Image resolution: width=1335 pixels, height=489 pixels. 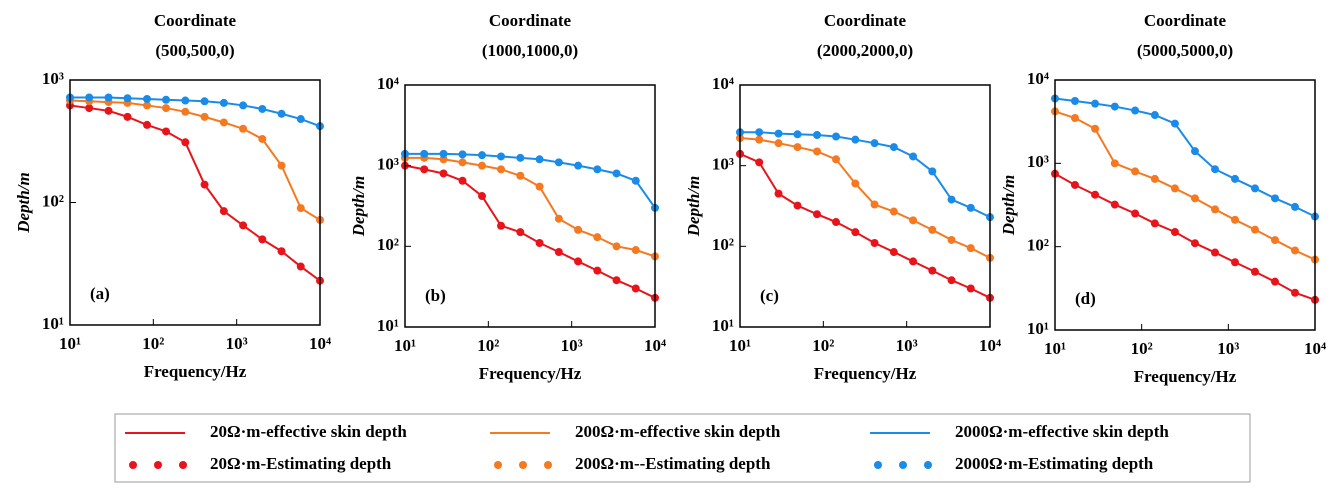 I want to click on chart-subtitle: (500,500,0), so click(x=194, y=50).